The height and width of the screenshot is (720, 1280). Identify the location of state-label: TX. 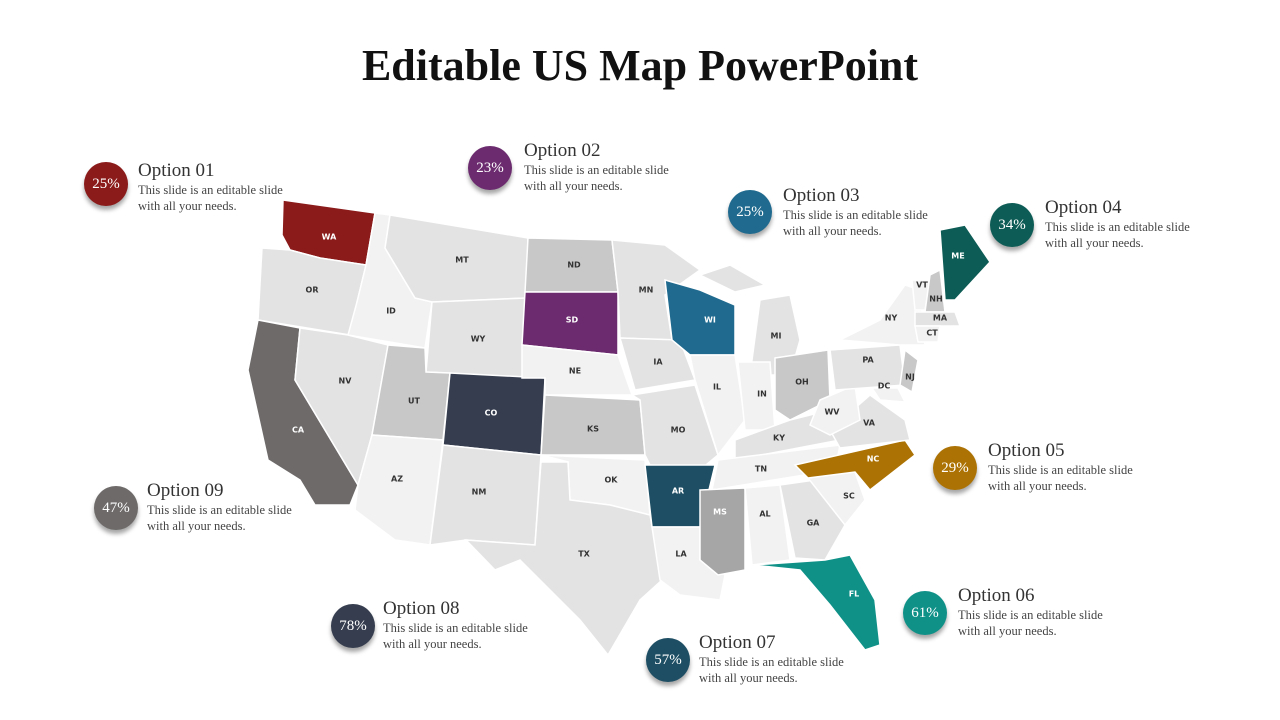
(584, 554).